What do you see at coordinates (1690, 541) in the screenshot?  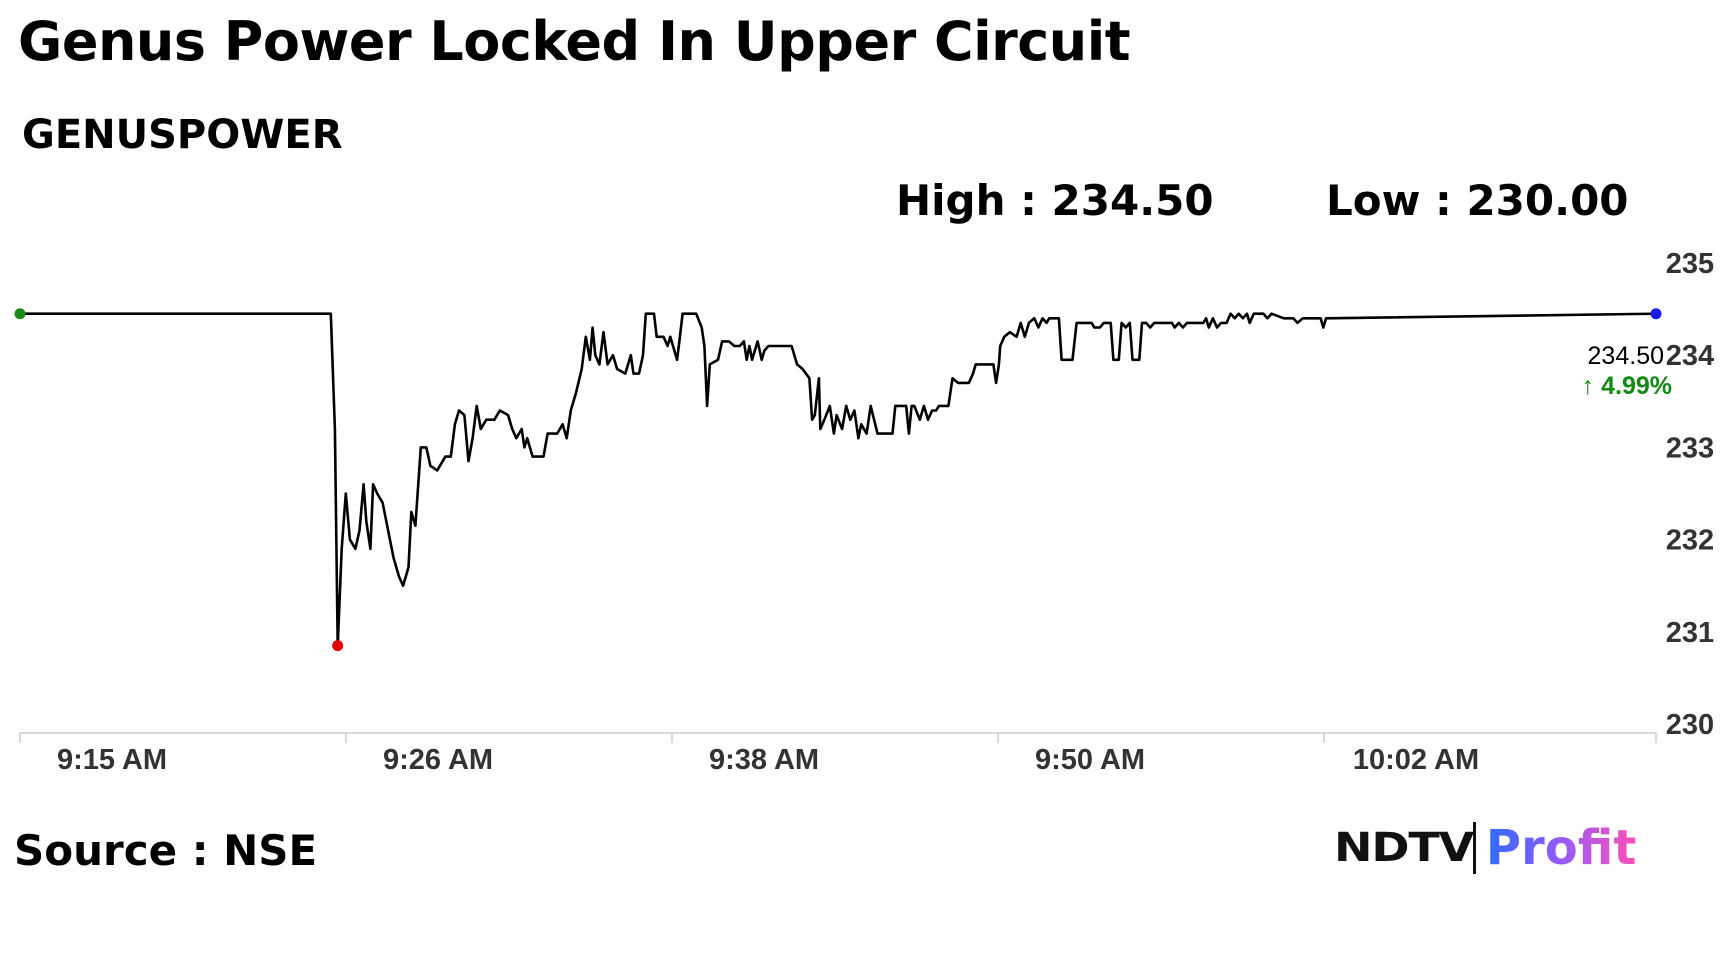 I see `y-tick-label: 232` at bounding box center [1690, 541].